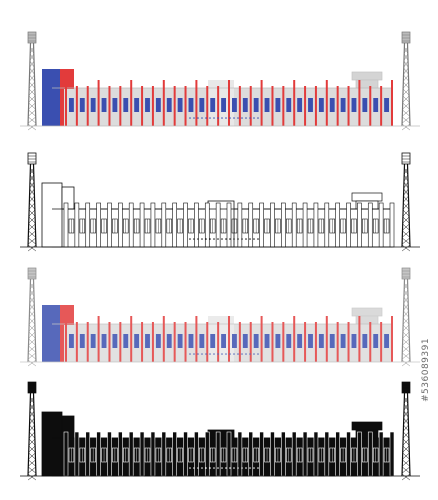 The height and width of the screenshot is (500, 438). What do you see at coordinates (51, 97) in the screenshot?
I see `entrance-block-blue` at bounding box center [51, 97].